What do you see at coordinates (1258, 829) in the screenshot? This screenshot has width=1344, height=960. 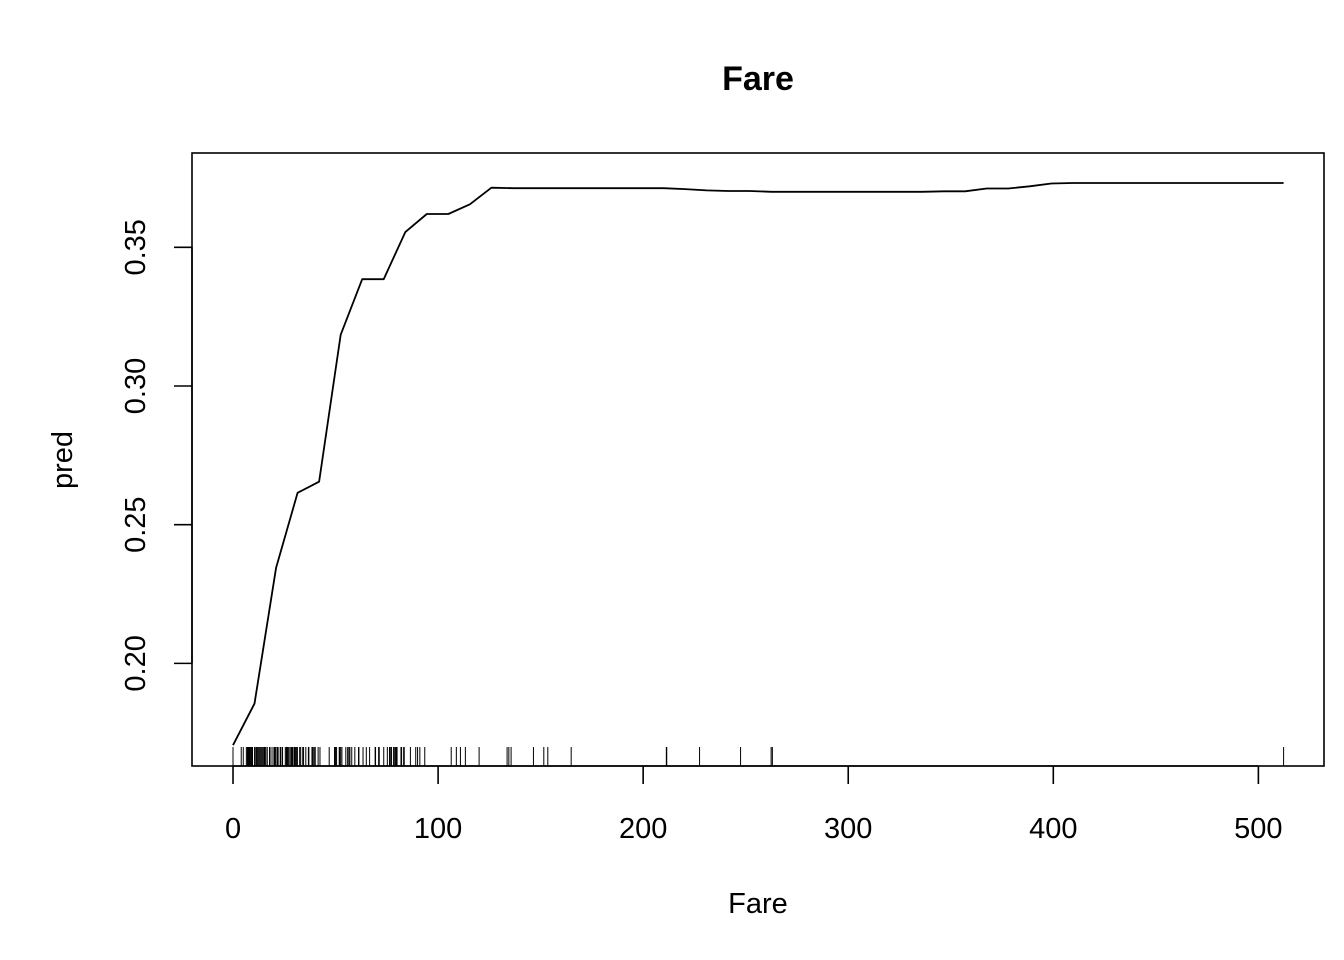 I see `x-tick-label: 500` at bounding box center [1258, 829].